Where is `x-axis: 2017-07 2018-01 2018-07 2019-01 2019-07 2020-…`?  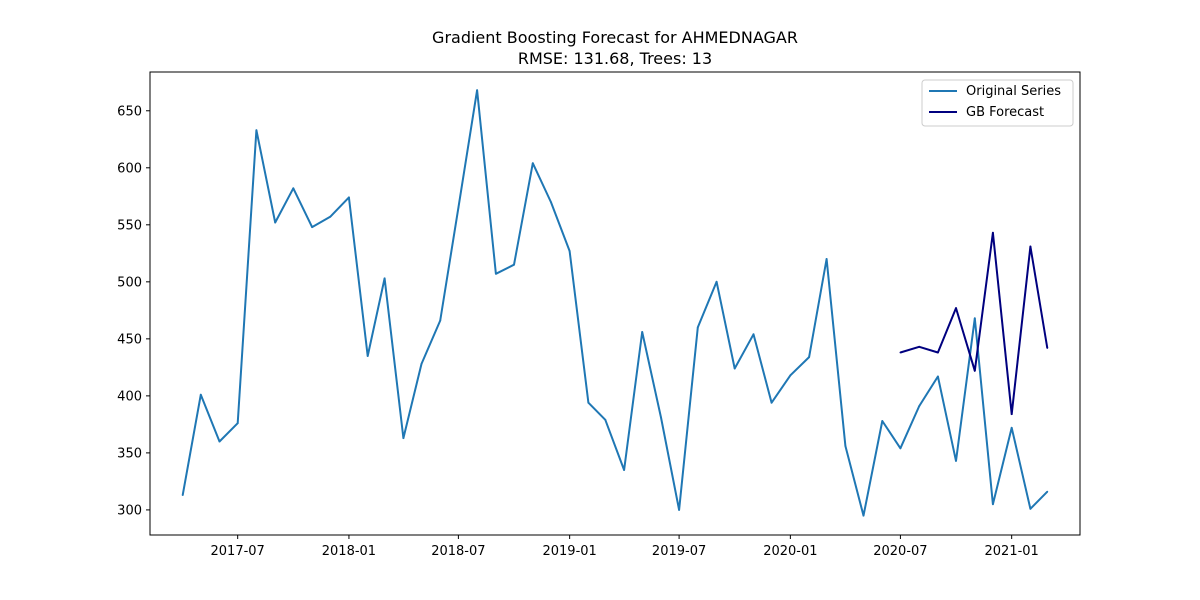 x-axis: 2017-07 2018-01 2018-07 2019-01 2019-07 2020-… is located at coordinates (625, 547).